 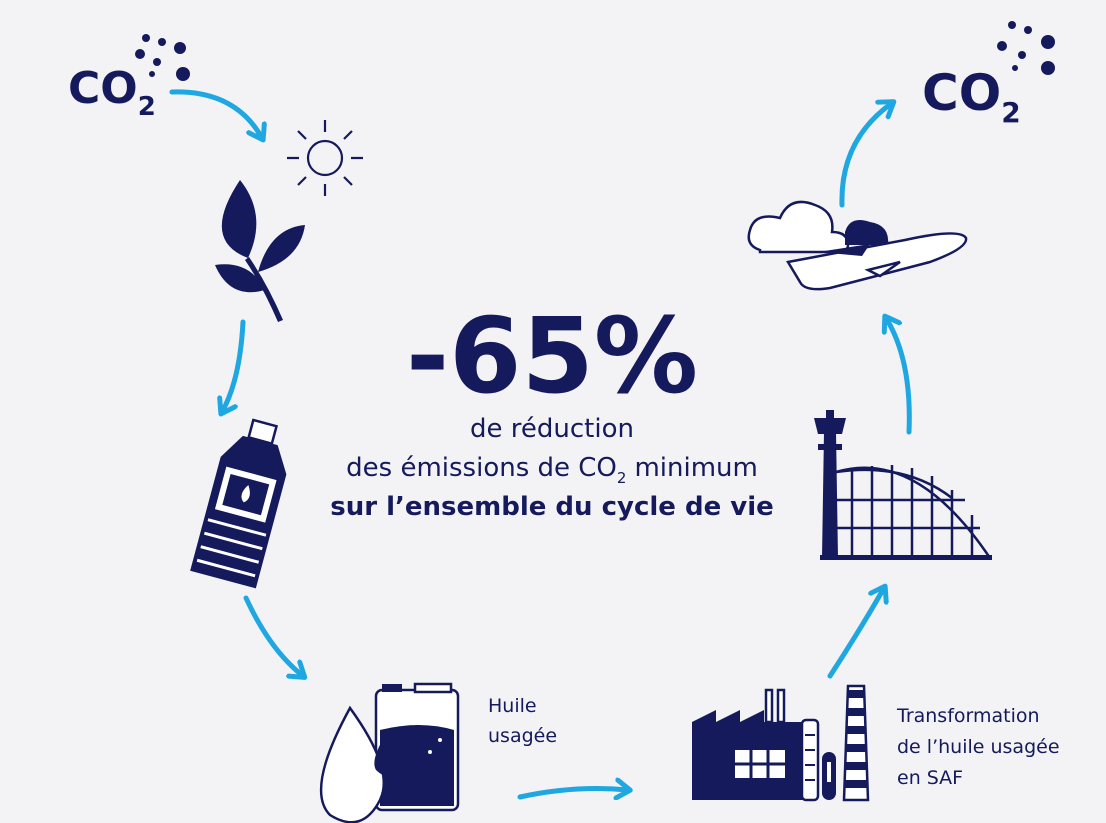 I want to click on label-line: Transformation, so click(x=968, y=716).